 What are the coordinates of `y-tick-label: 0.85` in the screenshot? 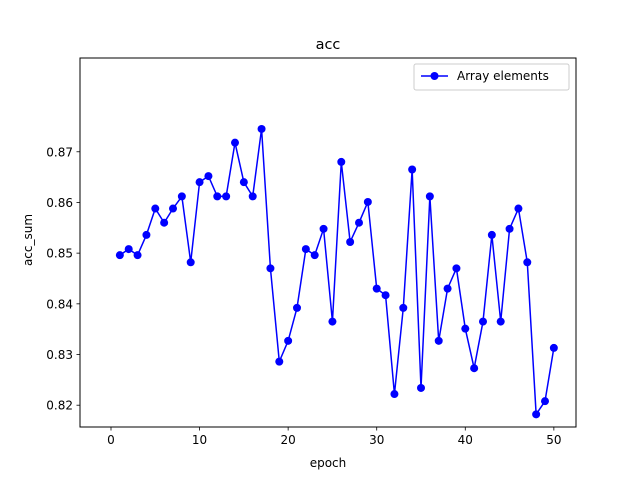 It's located at (59, 254).